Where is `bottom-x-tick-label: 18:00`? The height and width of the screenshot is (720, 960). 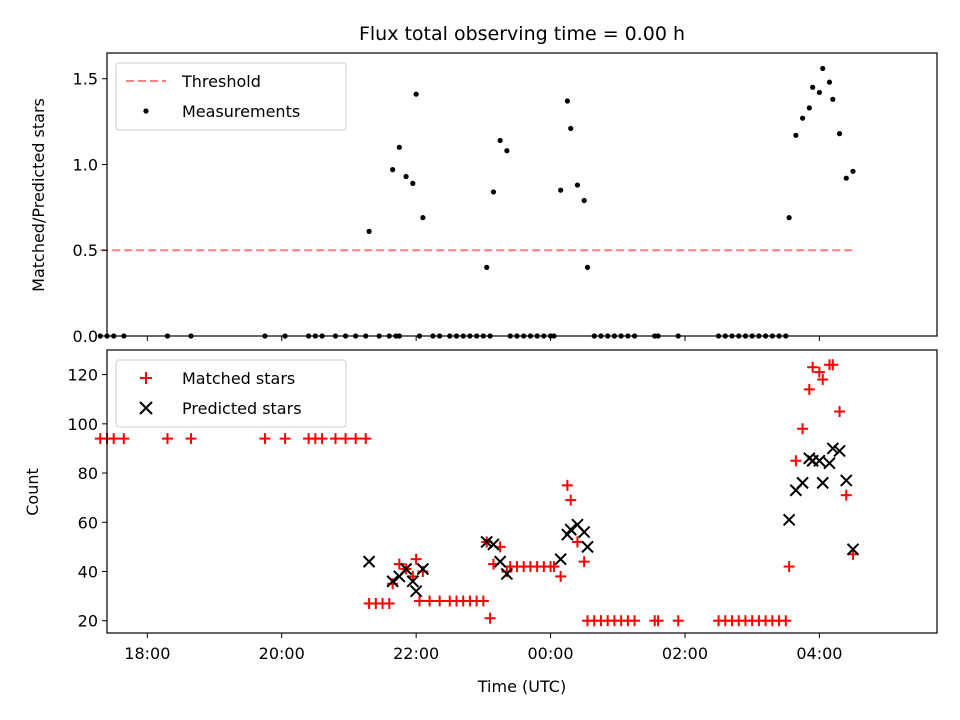
bottom-x-tick-label: 18:00 is located at coordinates (147, 653).